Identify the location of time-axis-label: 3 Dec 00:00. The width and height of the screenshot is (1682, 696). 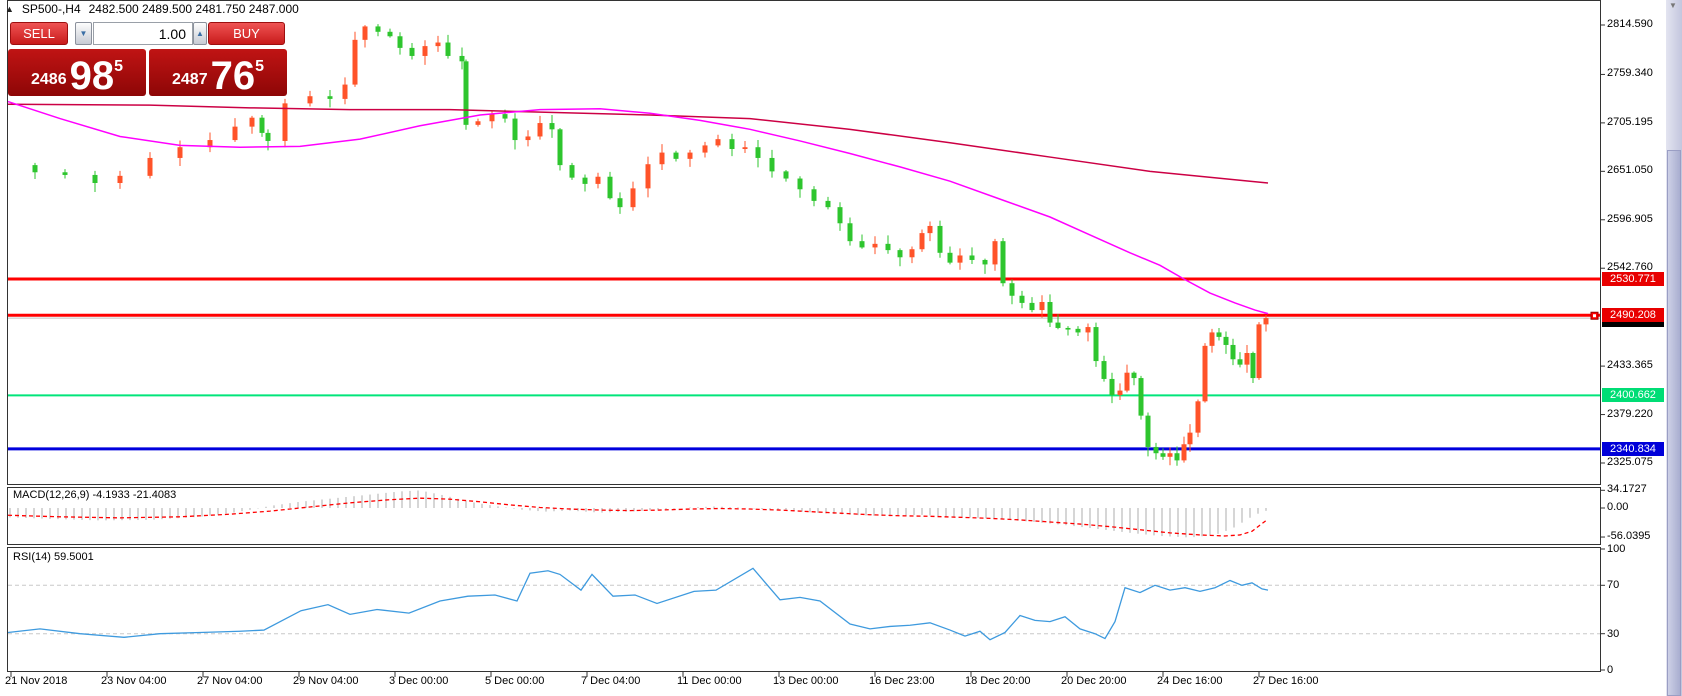
(419, 681).